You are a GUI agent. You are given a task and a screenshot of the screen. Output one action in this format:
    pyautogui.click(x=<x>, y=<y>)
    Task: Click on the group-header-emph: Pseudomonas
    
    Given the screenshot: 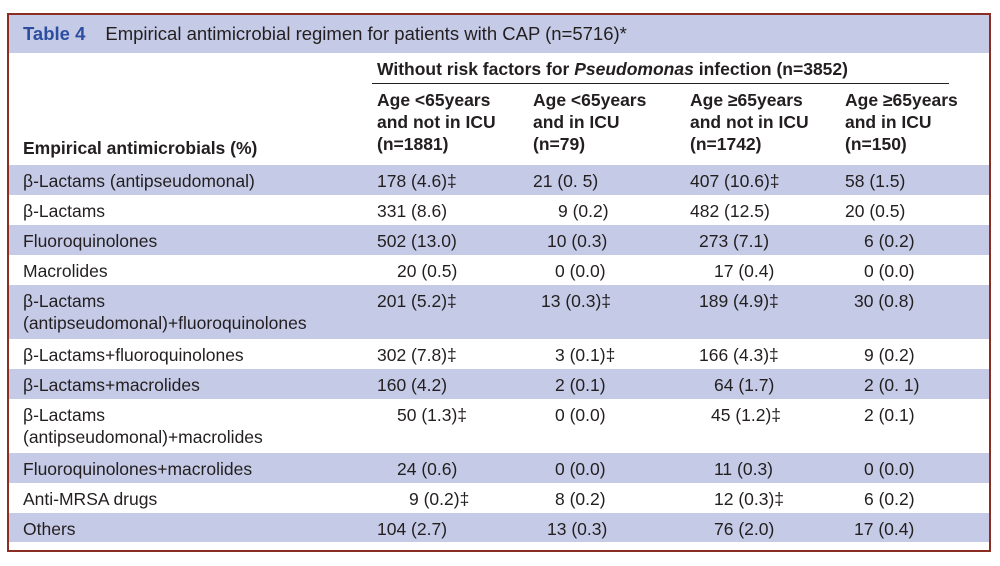 What is the action you would take?
    pyautogui.click(x=634, y=69)
    